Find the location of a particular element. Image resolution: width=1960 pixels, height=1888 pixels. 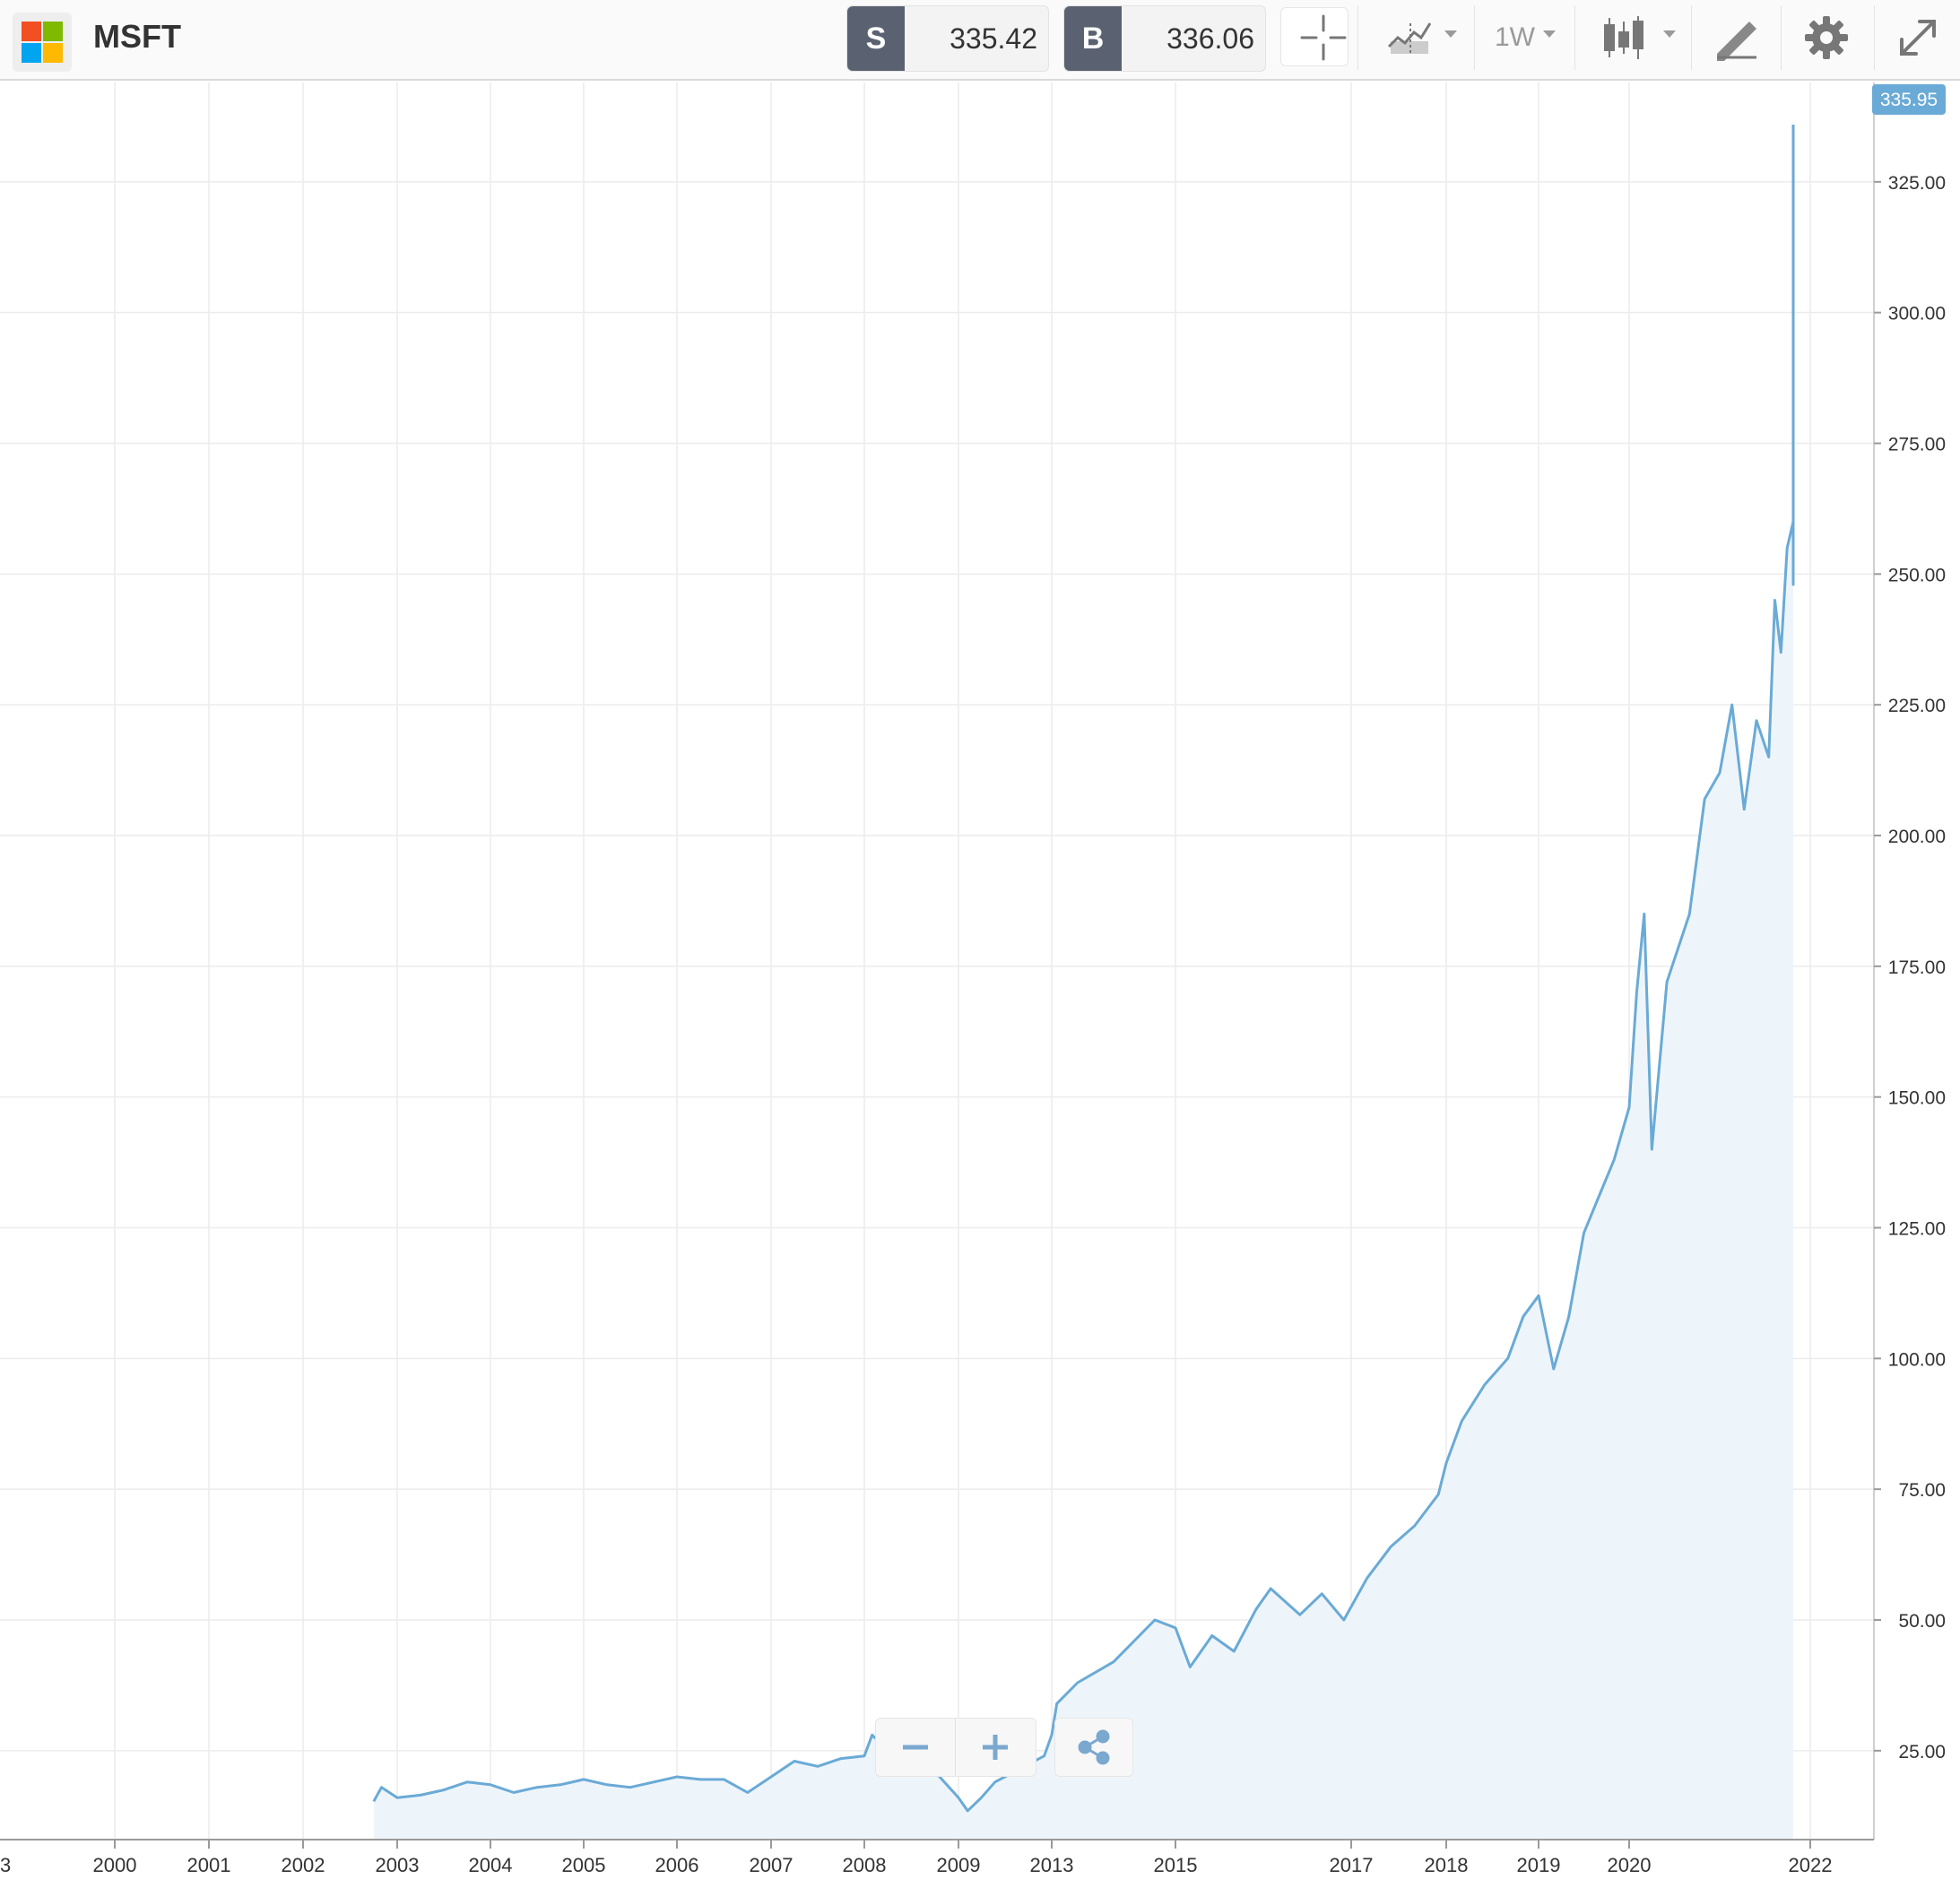

zoom-controls is located at coordinates (955, 1747).